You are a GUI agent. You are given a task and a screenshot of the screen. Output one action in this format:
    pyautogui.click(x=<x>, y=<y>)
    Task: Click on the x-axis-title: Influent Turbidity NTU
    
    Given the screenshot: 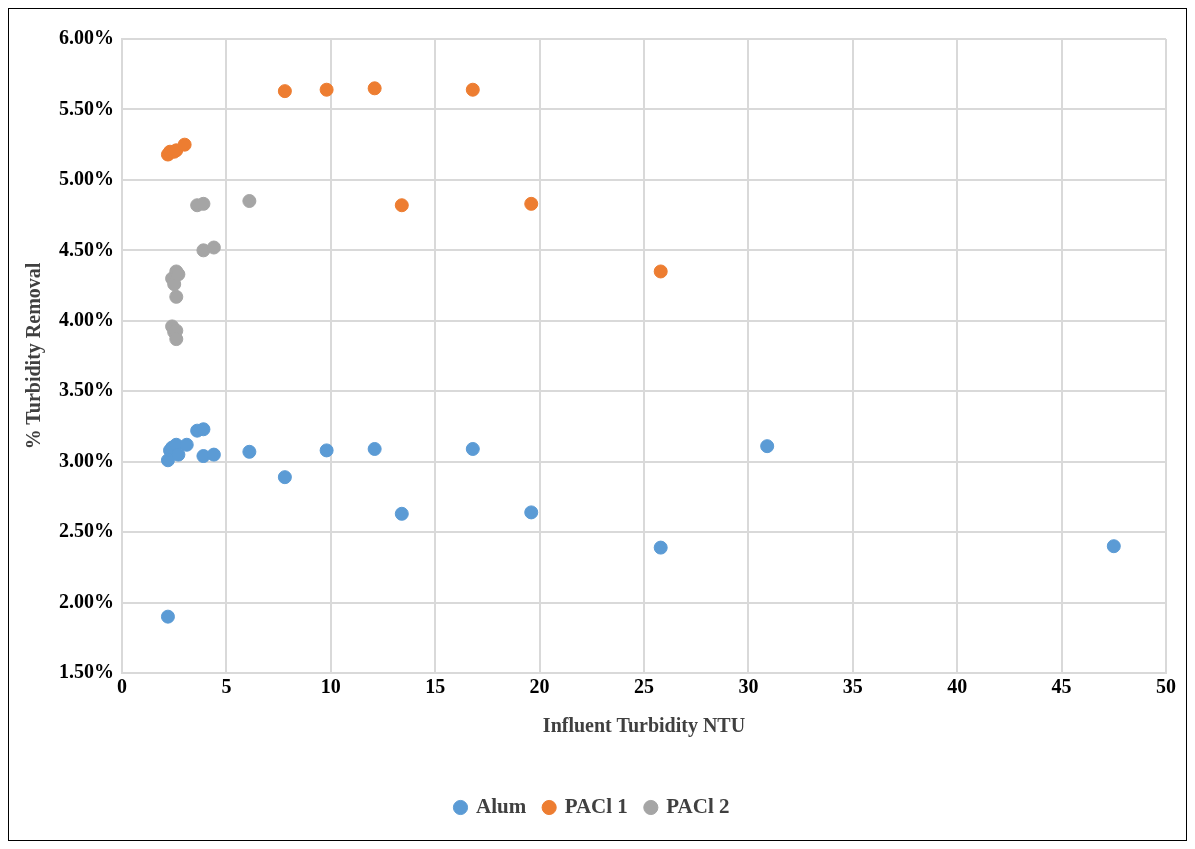 What is the action you would take?
    pyautogui.click(x=644, y=726)
    